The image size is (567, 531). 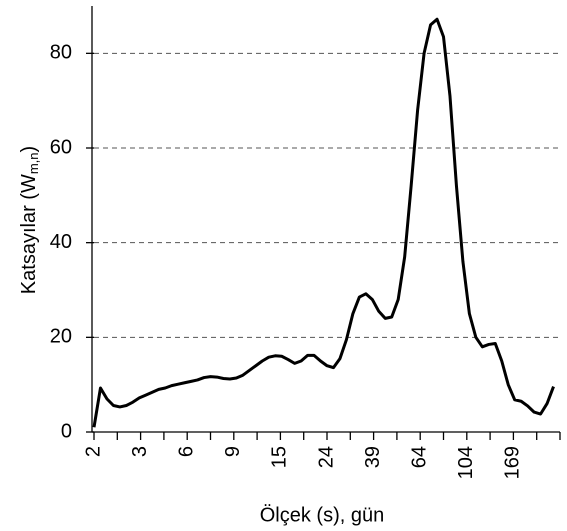 I want to click on x-axis-label: Ölçek (s), gün, so click(x=322, y=515).